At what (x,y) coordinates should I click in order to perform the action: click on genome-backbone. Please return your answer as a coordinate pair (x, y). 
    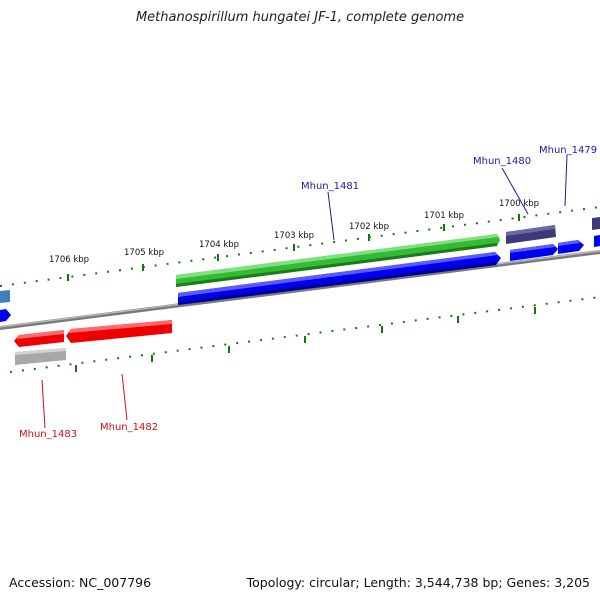
    Looking at the image, I should click on (300, 290).